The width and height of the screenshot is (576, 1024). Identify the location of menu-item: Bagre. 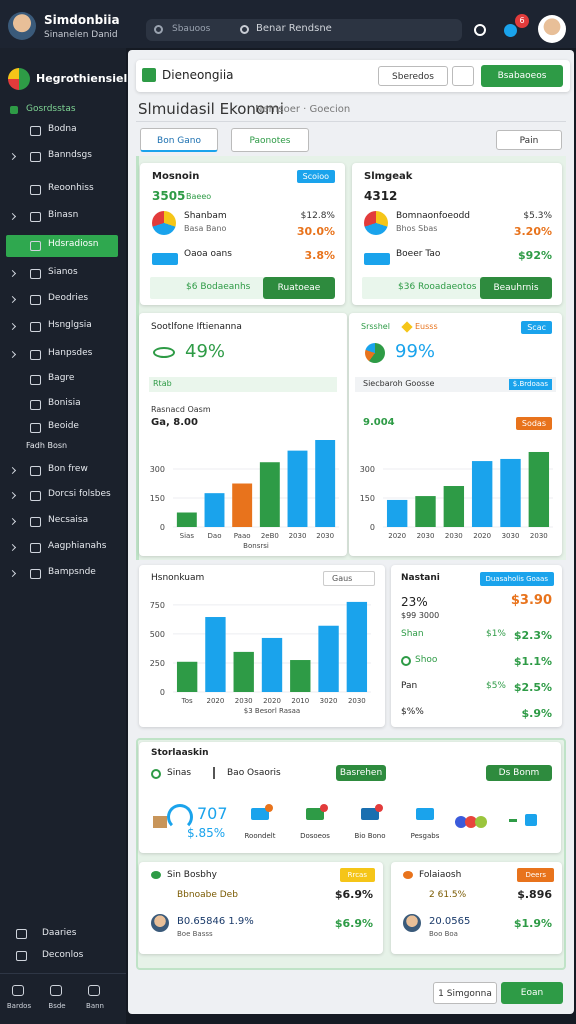
(61, 378).